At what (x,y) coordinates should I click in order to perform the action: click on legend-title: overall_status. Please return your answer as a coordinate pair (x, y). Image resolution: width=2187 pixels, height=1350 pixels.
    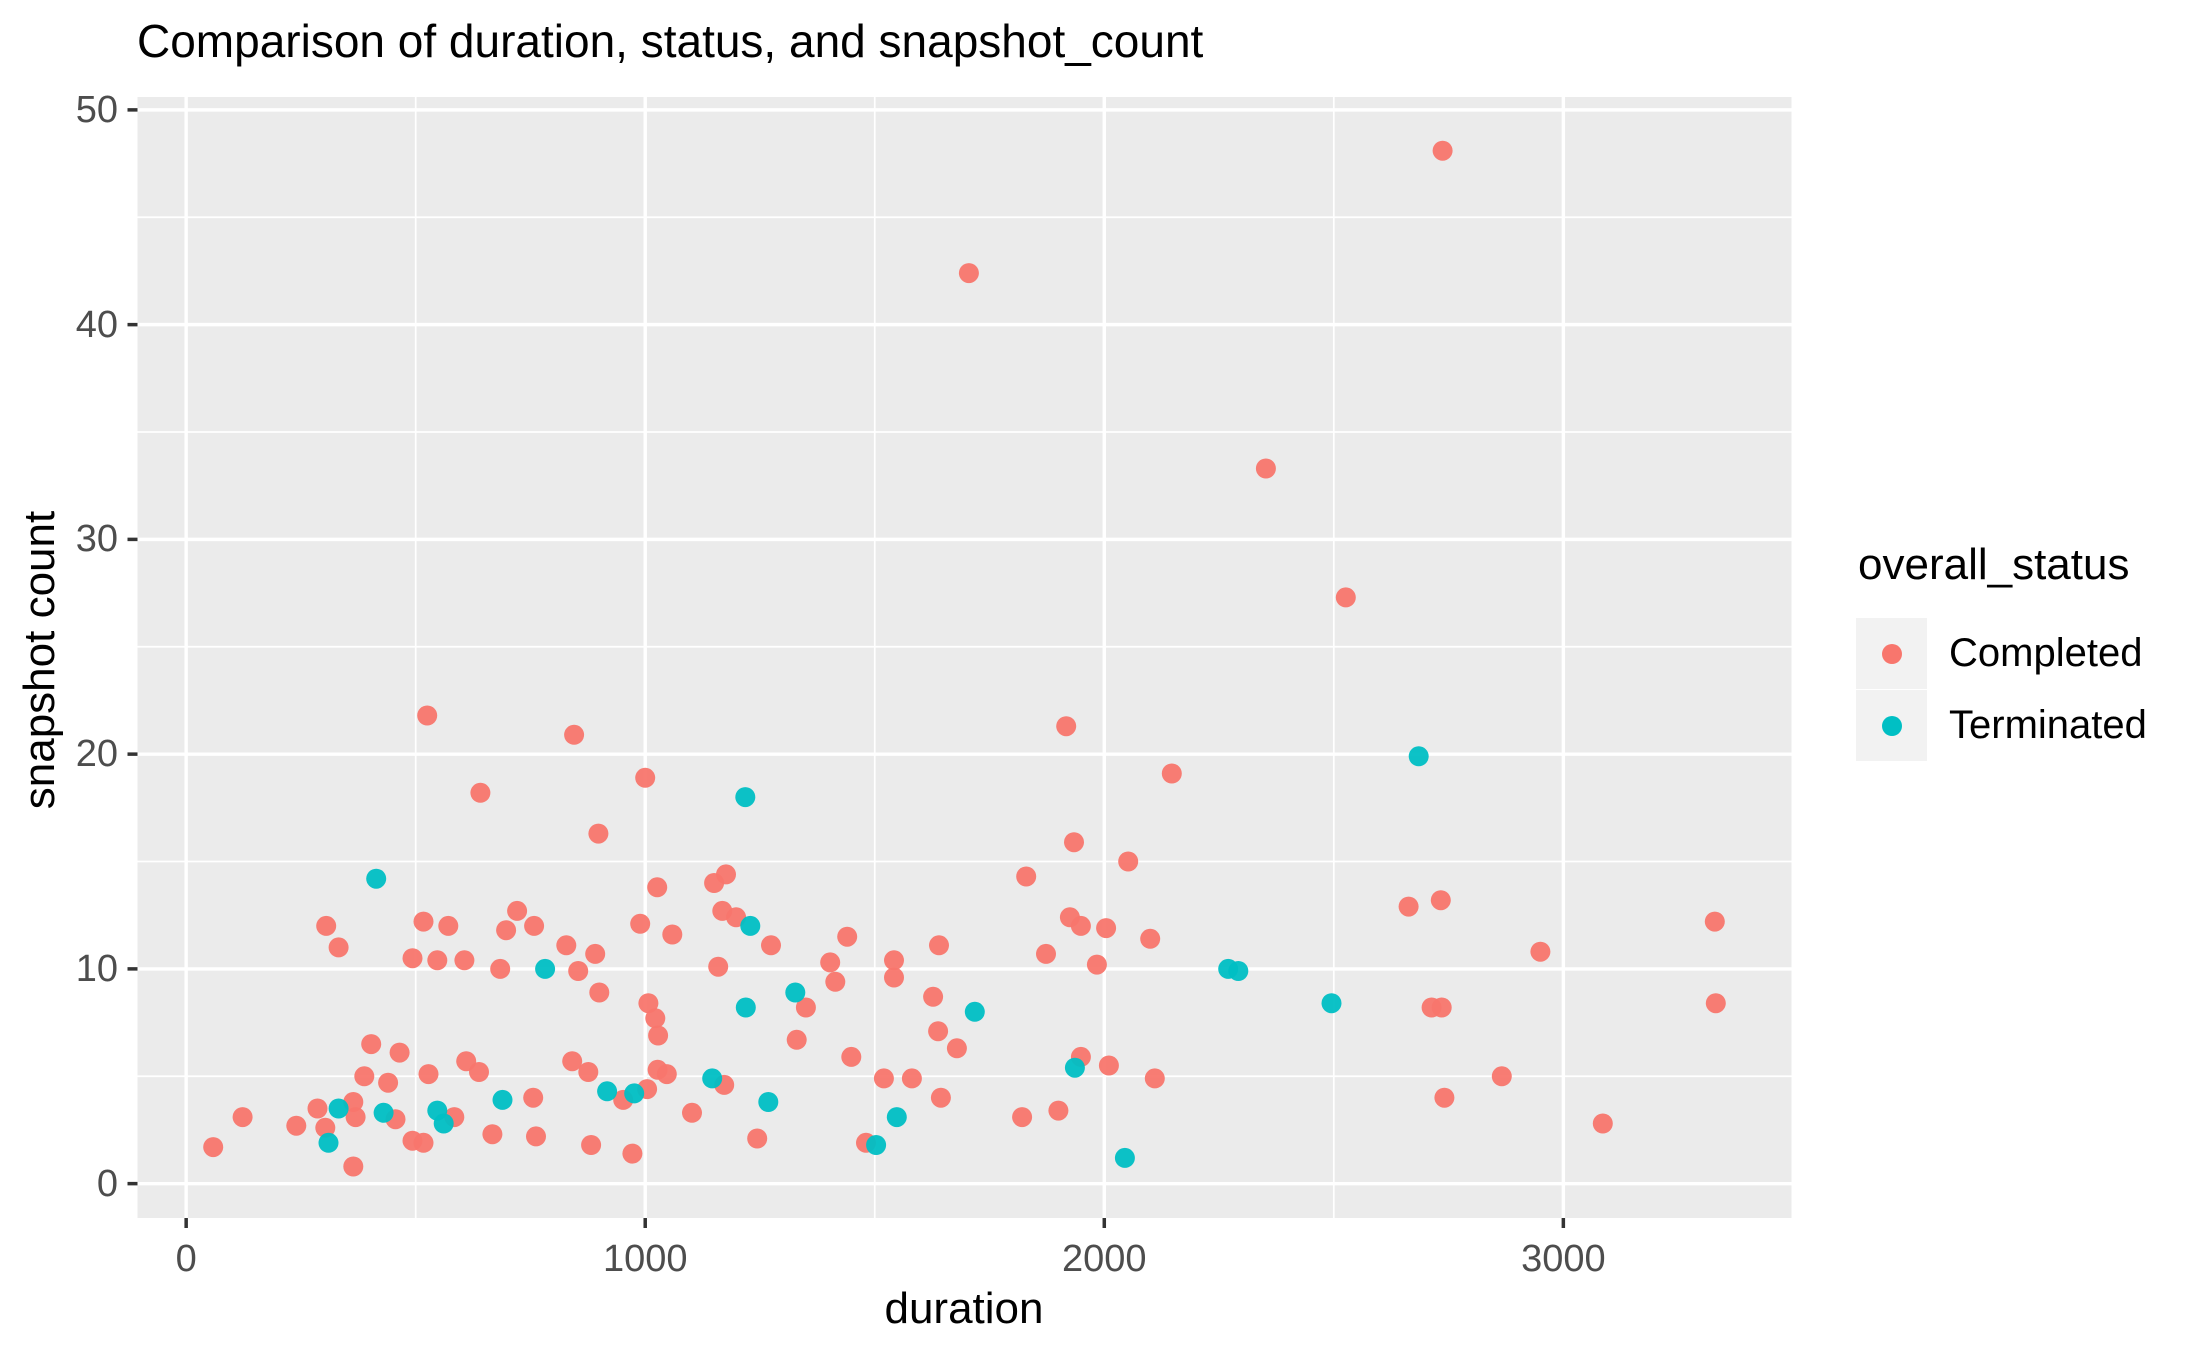
    Looking at the image, I should click on (1994, 564).